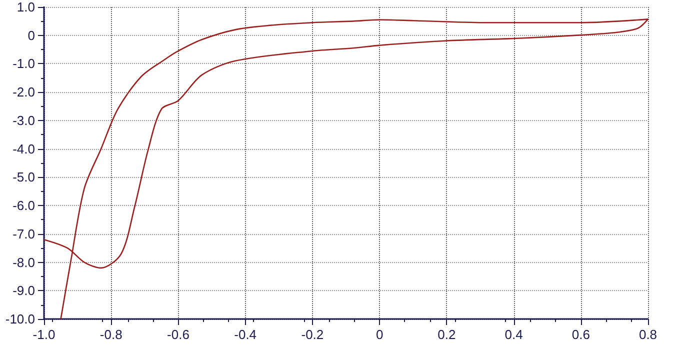 The width and height of the screenshot is (686, 355). I want to click on y-tick-label: -5.0, so click(23, 177).